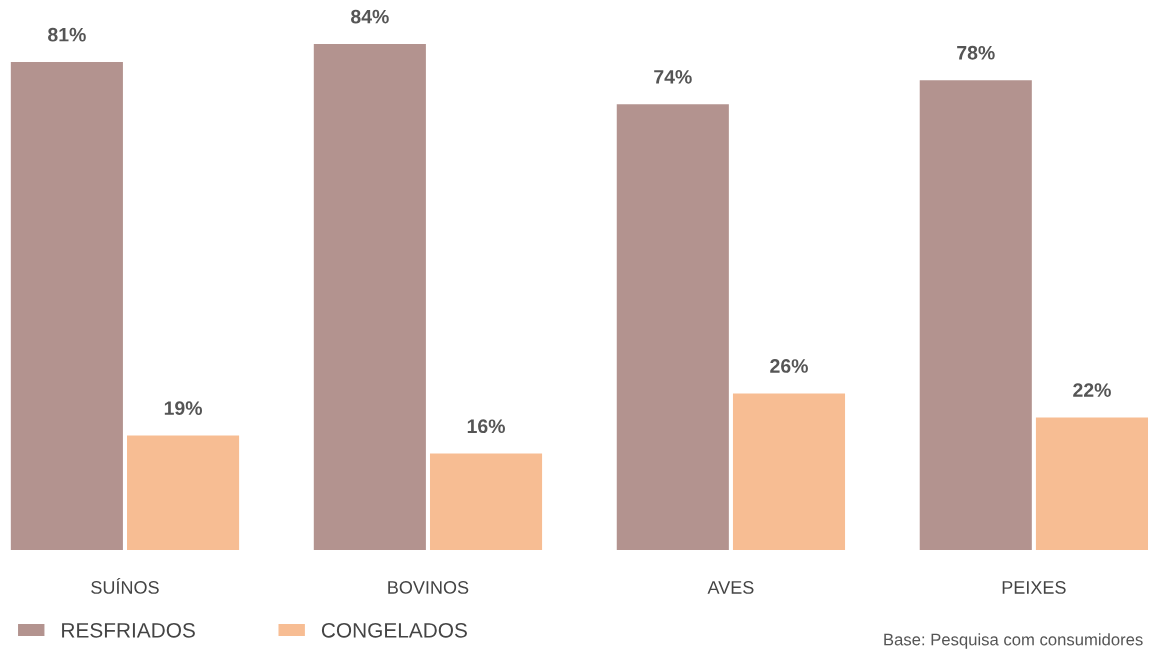 The image size is (1149, 654). I want to click on data-label: 84%, so click(370, 16).